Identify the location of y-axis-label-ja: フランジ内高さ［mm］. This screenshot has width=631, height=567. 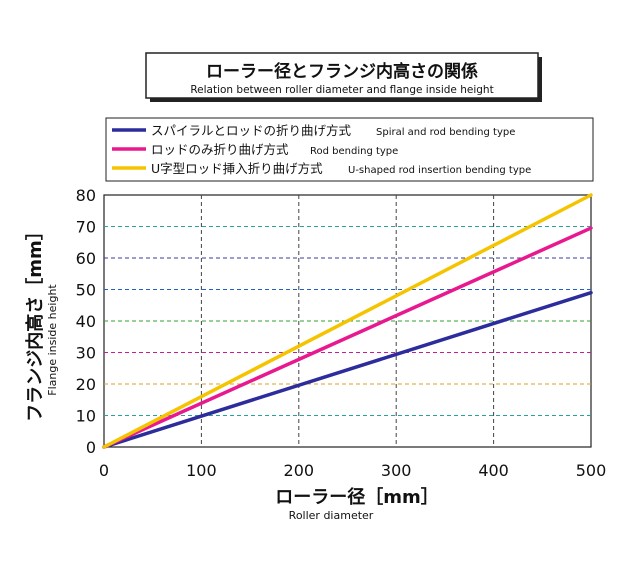
(35, 322).